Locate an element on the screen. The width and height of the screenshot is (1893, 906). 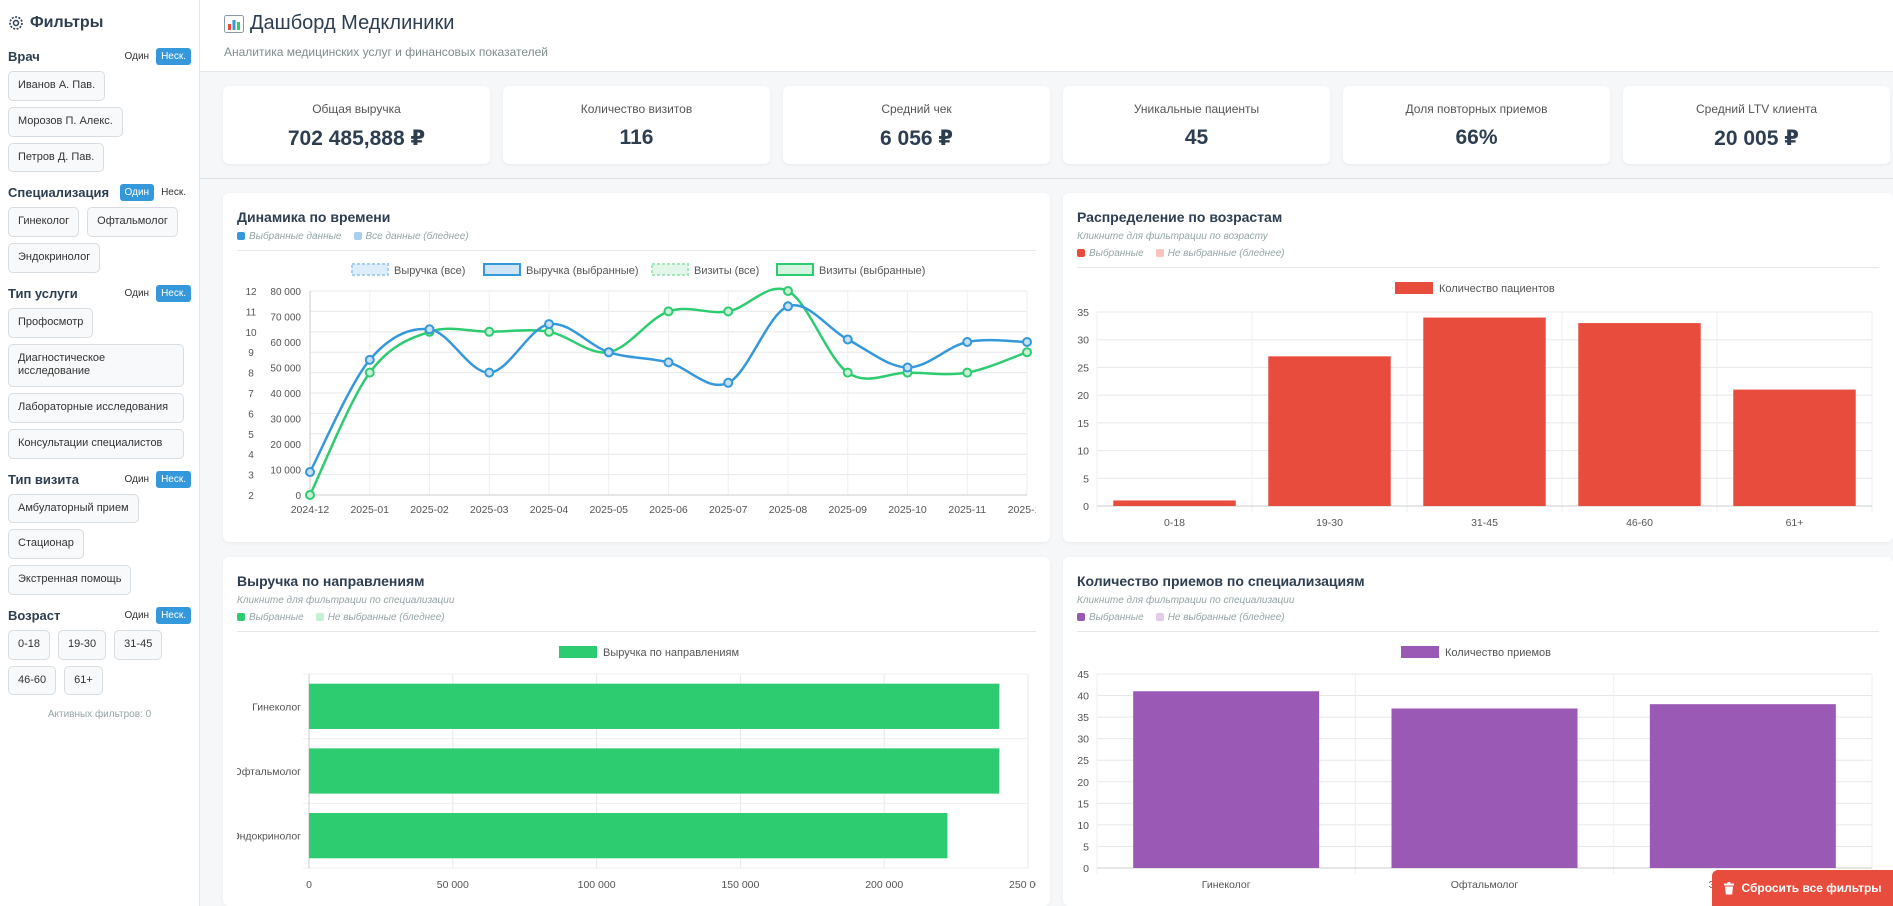
filter-chip: Офтальмолог is located at coordinates (132, 222).